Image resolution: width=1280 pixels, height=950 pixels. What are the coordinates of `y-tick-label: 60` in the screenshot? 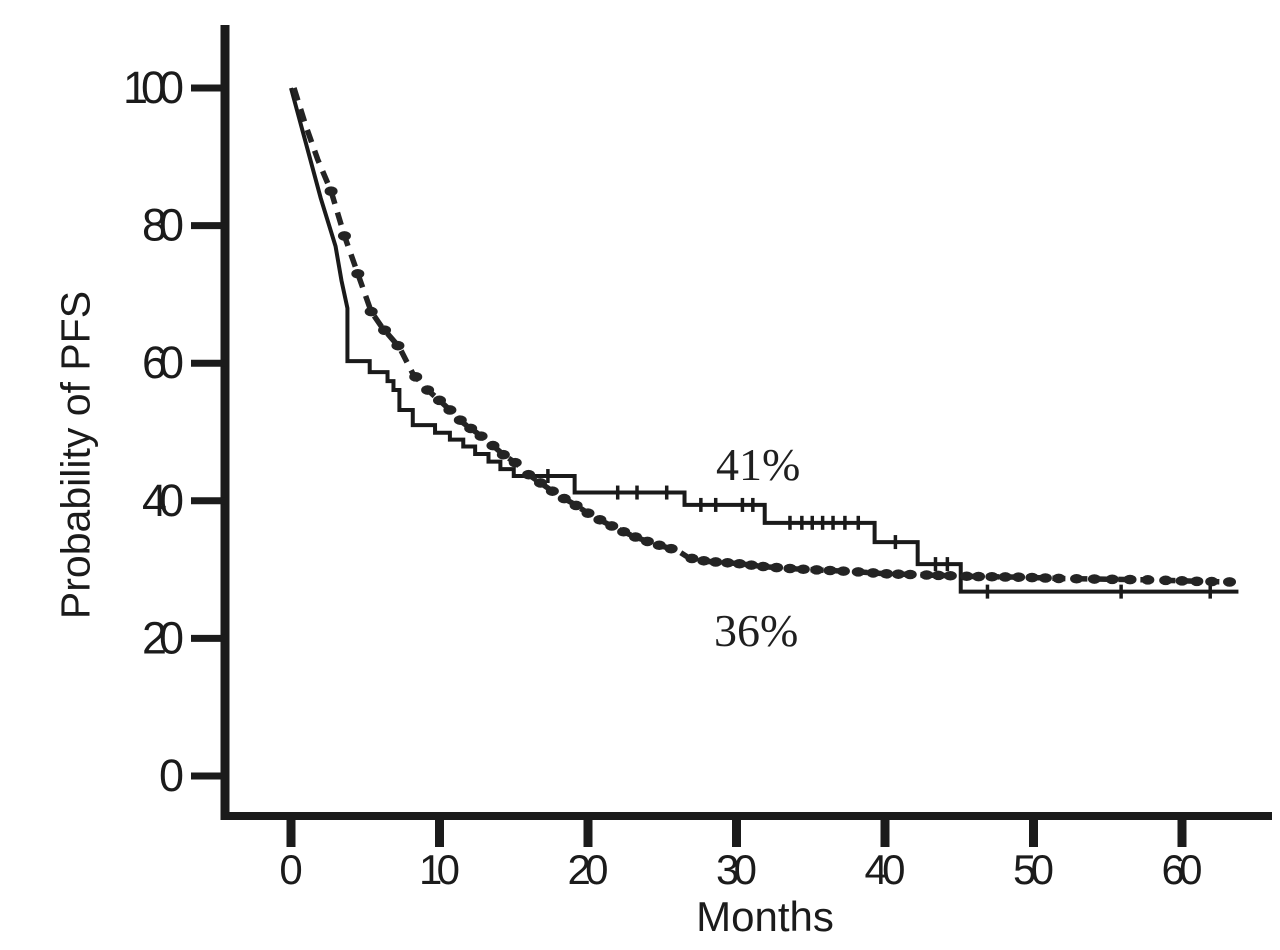 It's located at (163, 362).